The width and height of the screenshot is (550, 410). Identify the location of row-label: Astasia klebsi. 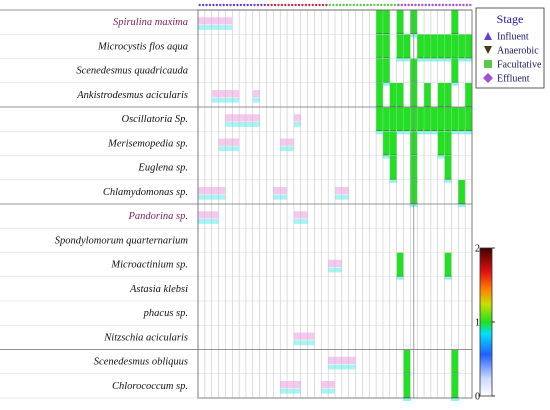
(158, 289).